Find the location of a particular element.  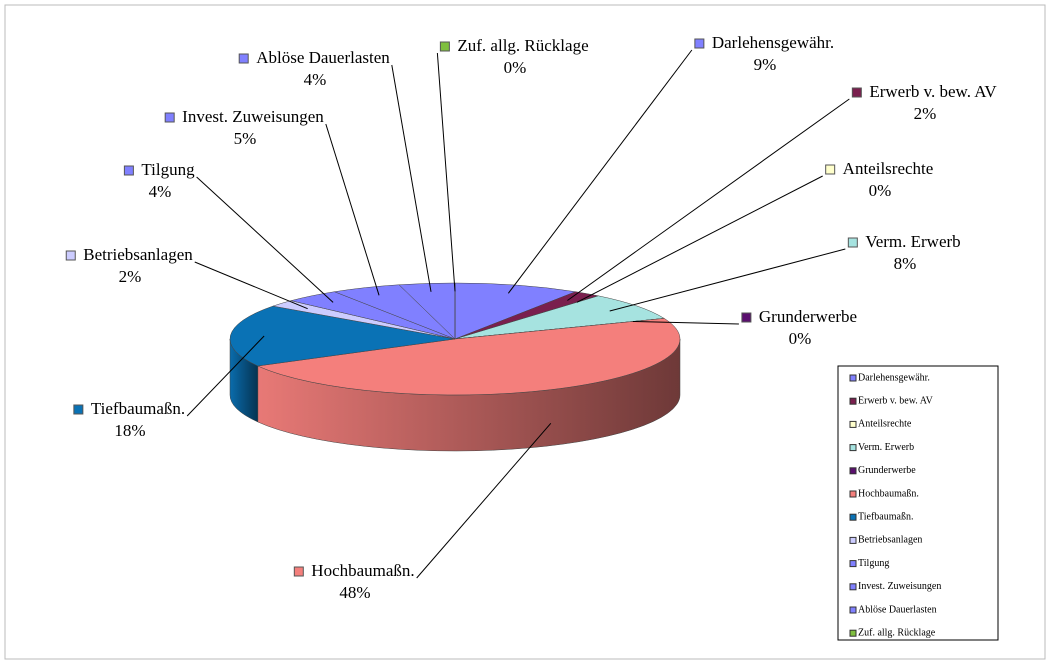

data-label-name: Tiefbaumaßn. is located at coordinates (138, 408).